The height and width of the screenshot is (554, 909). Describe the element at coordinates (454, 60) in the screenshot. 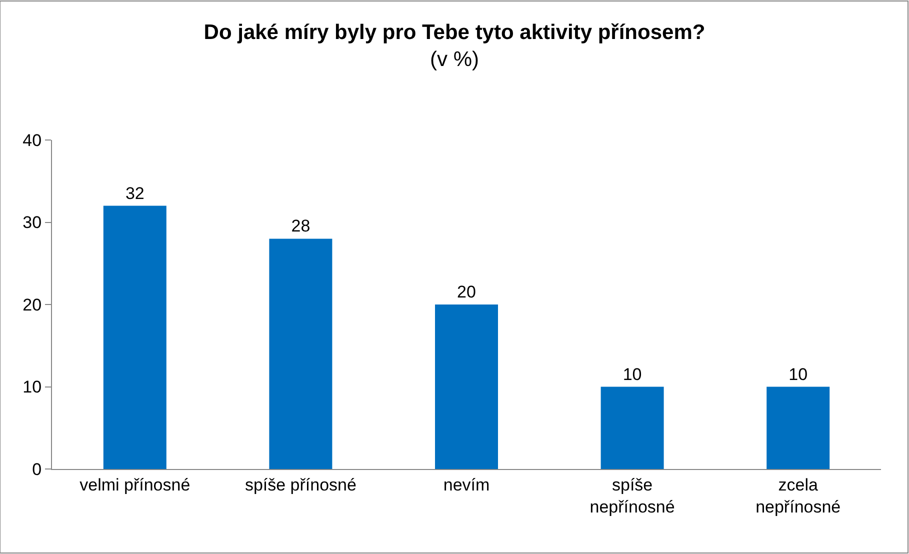

I see `chart-subtitle: (v %)` at that location.